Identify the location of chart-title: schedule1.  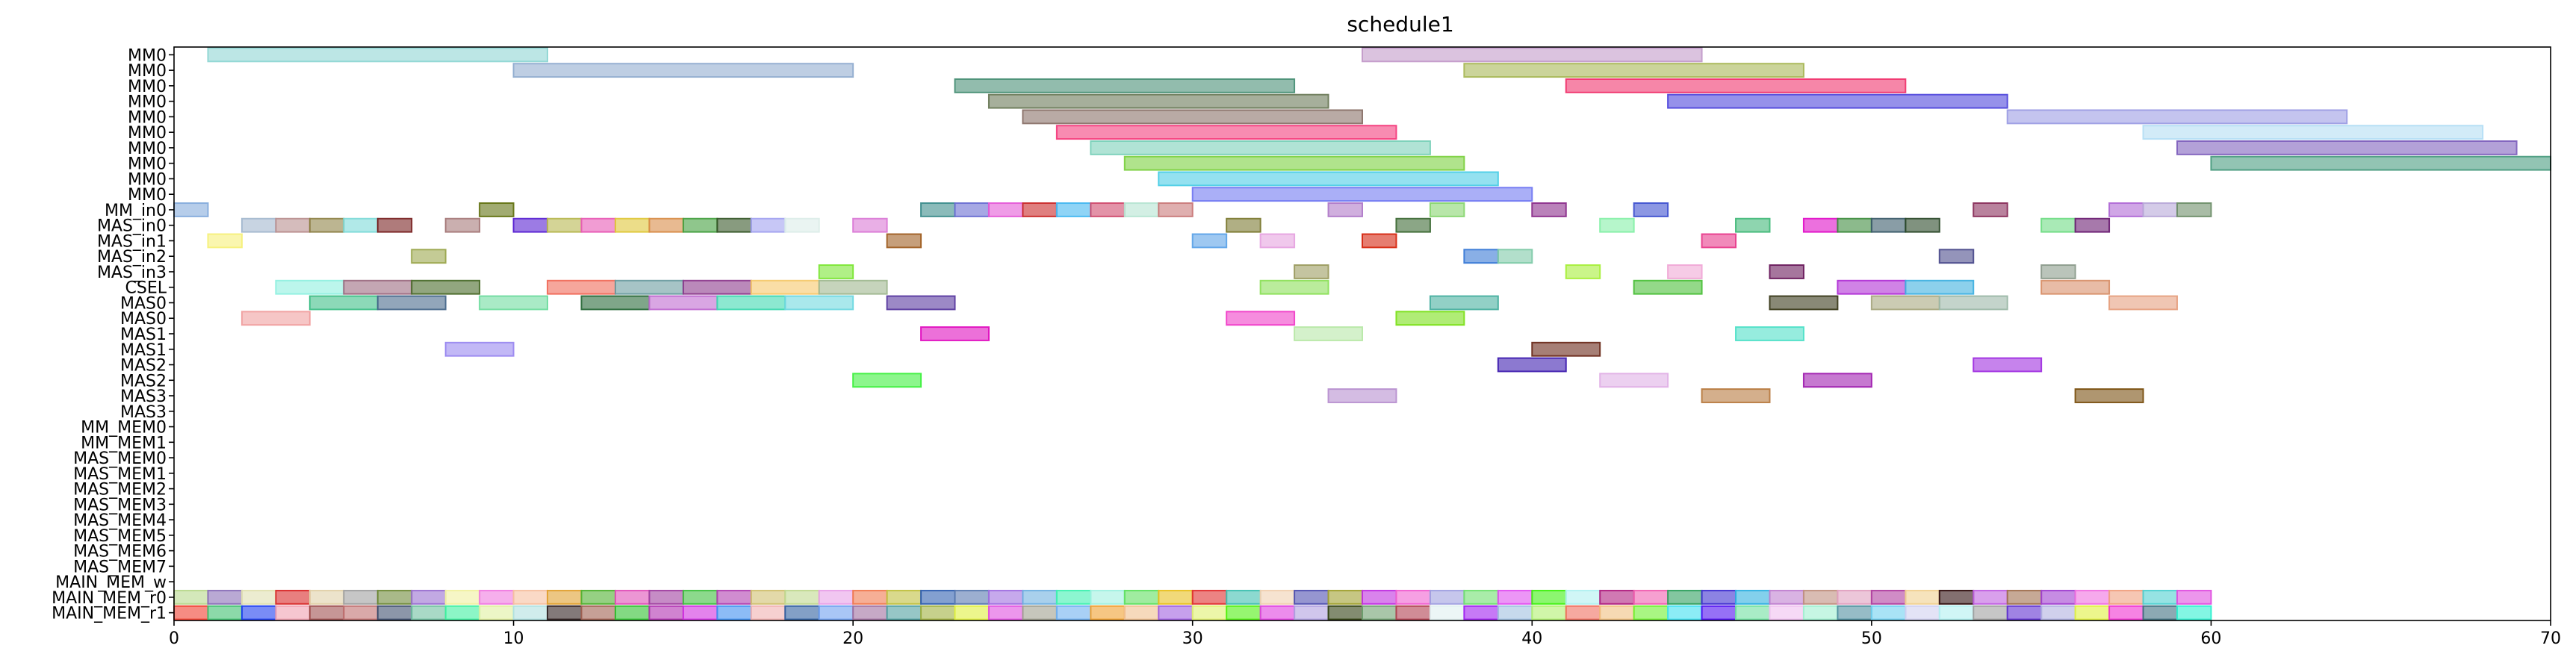
(1400, 24).